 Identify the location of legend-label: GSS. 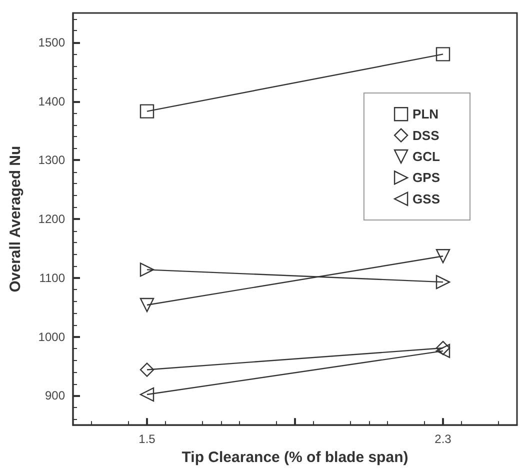
(426, 198).